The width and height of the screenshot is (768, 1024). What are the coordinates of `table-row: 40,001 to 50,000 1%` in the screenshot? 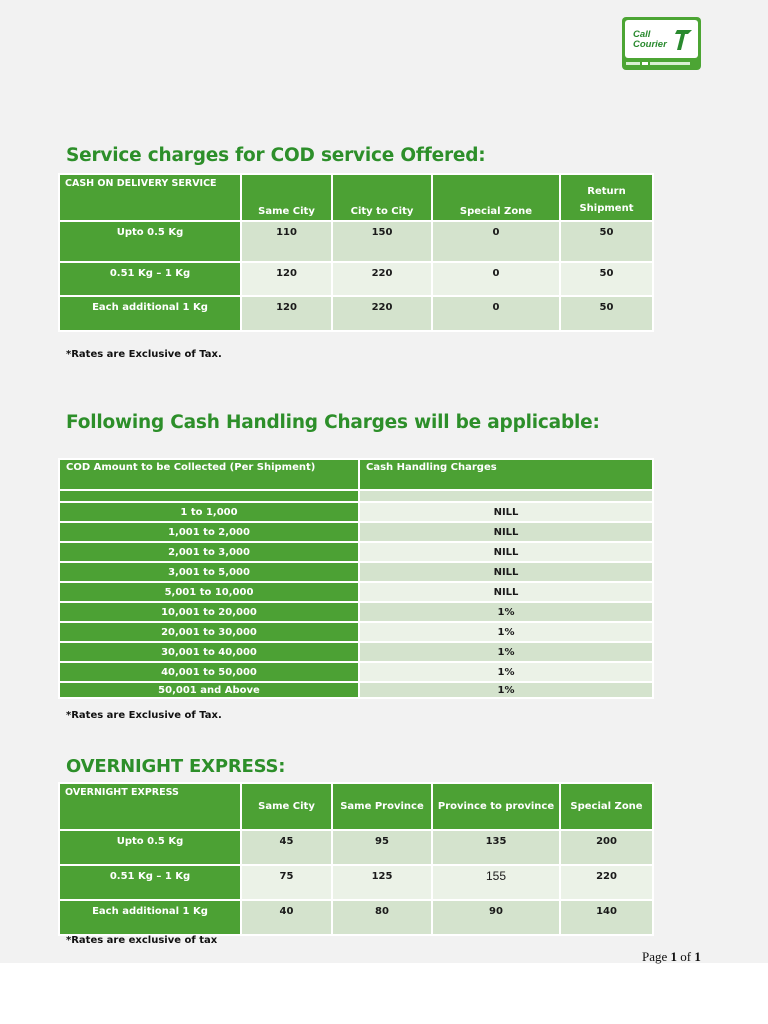 It's located at (356, 672).